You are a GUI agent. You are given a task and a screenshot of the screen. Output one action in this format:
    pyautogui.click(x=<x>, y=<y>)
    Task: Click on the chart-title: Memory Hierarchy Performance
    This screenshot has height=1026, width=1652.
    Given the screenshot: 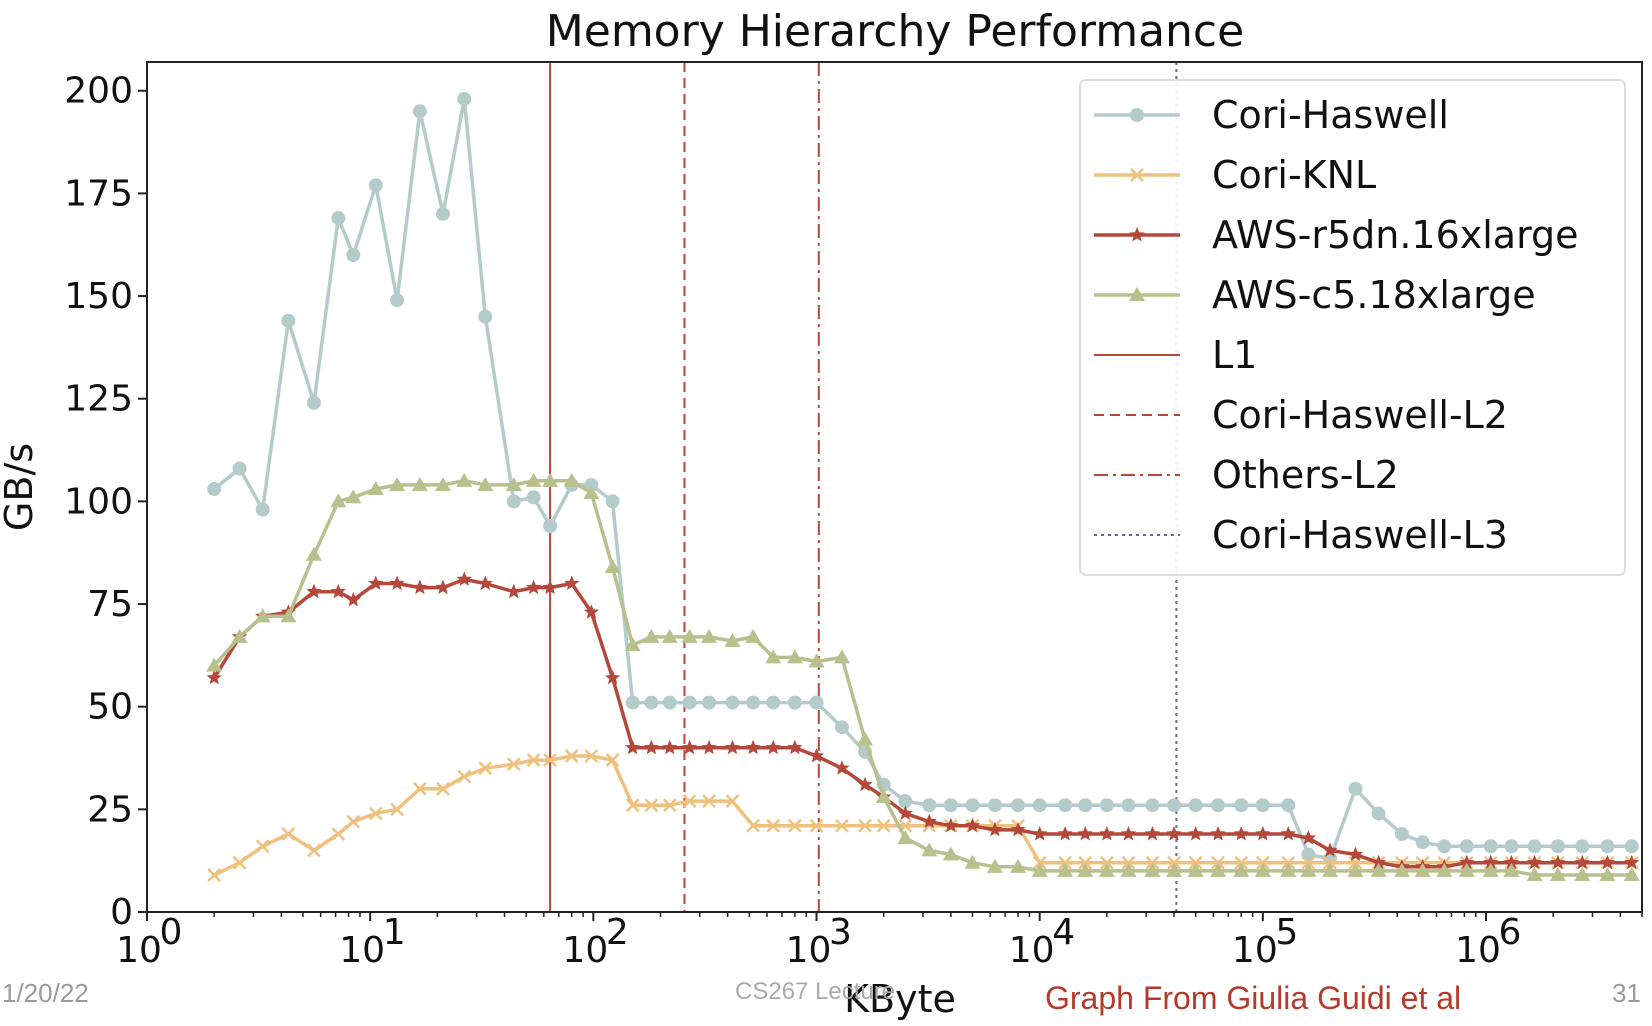 What is the action you would take?
    pyautogui.click(x=895, y=31)
    